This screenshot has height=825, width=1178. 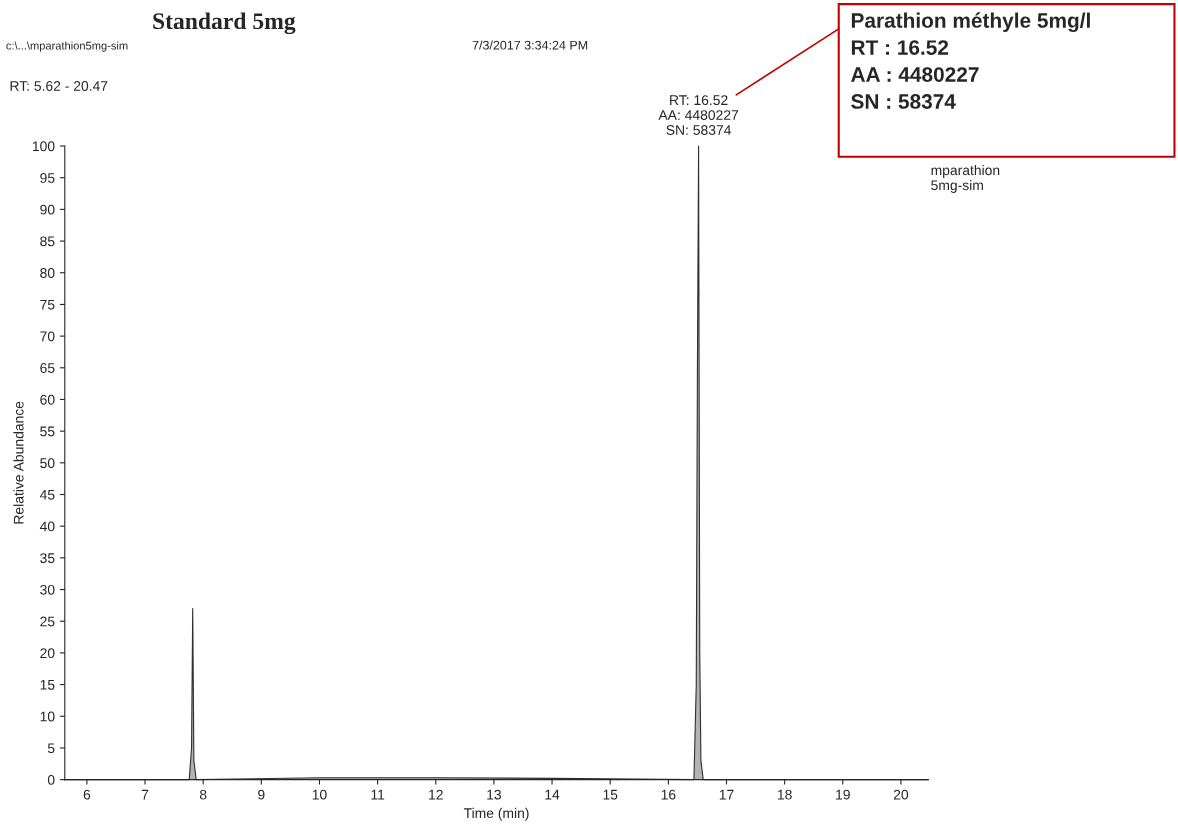 What do you see at coordinates (552, 794) in the screenshot?
I see `x-tick-label: 14` at bounding box center [552, 794].